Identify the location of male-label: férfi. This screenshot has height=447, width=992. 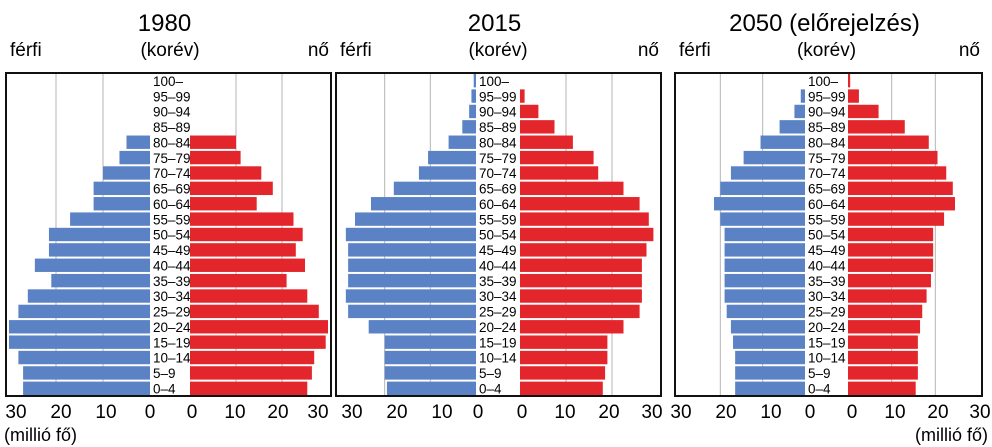
(26, 50).